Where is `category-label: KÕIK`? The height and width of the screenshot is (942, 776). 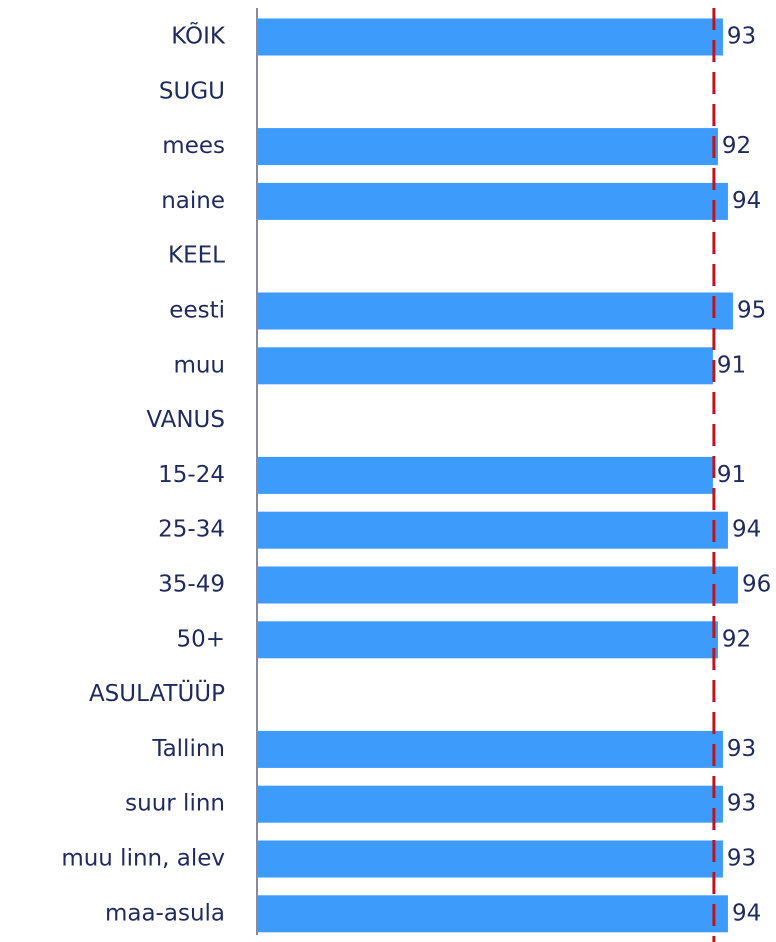 category-label: KÕIK is located at coordinates (198, 35).